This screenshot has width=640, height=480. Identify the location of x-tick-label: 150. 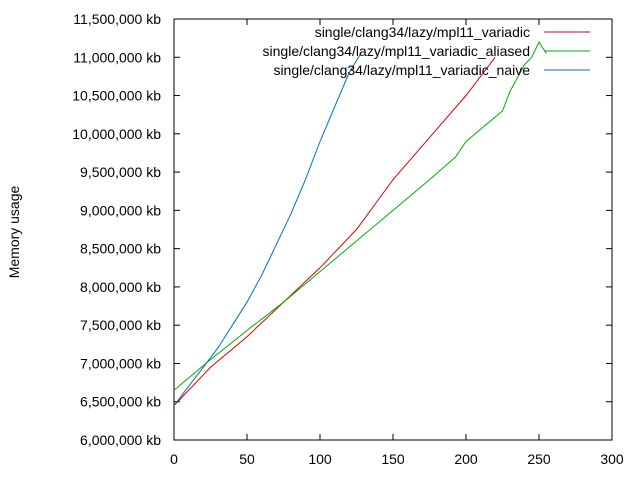
(393, 459).